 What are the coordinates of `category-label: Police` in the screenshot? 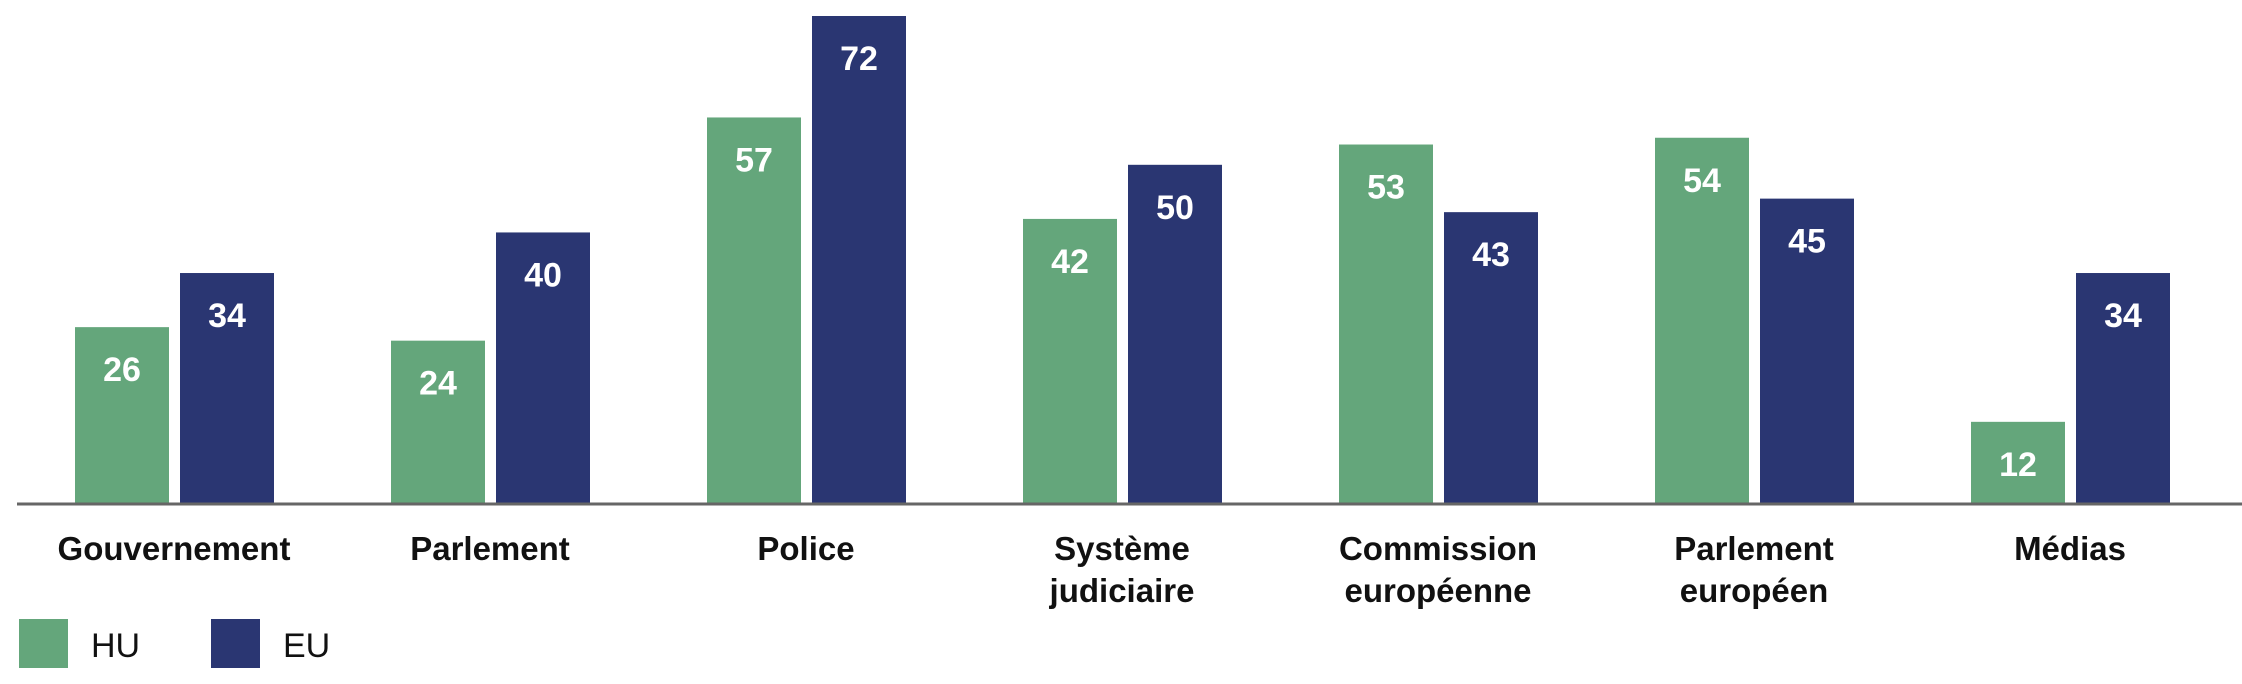 It's located at (805, 548).